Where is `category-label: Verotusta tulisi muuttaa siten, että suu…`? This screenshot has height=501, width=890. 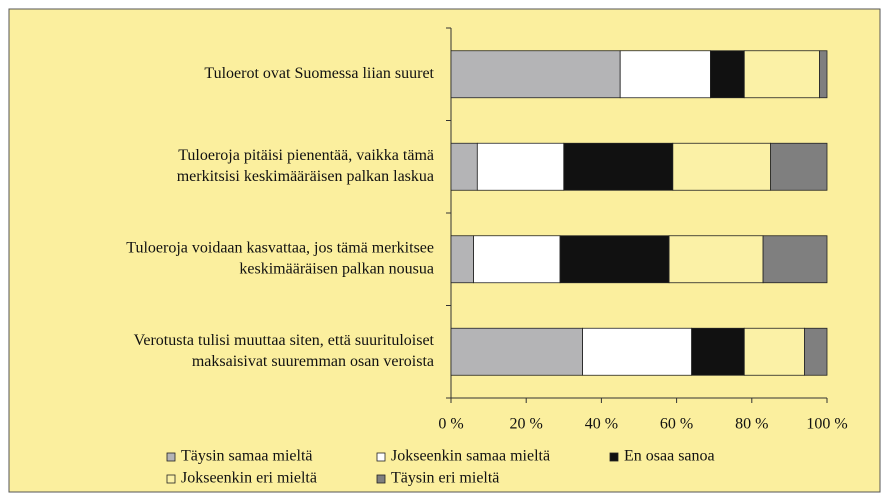 category-label: Verotusta tulisi muuttaa siten, että suu… is located at coordinates (284, 340).